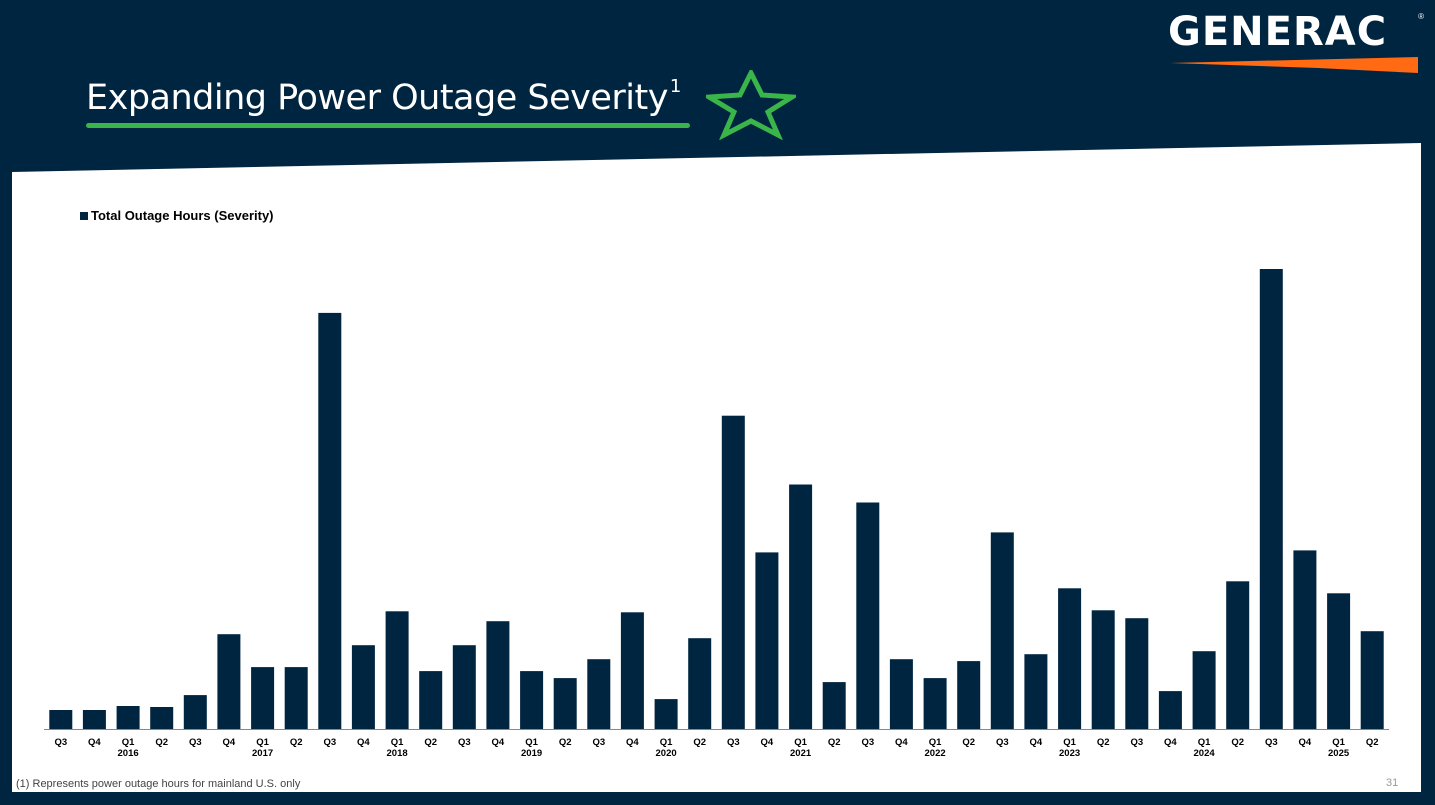  I want to click on generac-logo: GENERAC ®, so click(1297, 43).